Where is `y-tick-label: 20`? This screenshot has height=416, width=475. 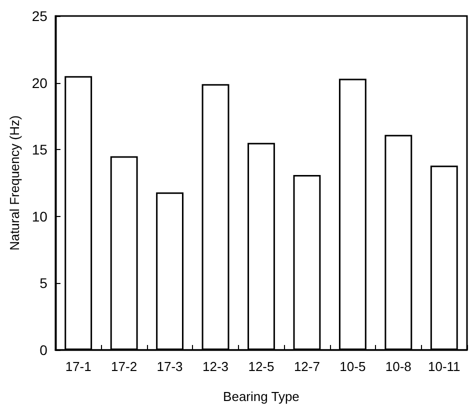
y-tick-label: 20 is located at coordinates (40, 82).